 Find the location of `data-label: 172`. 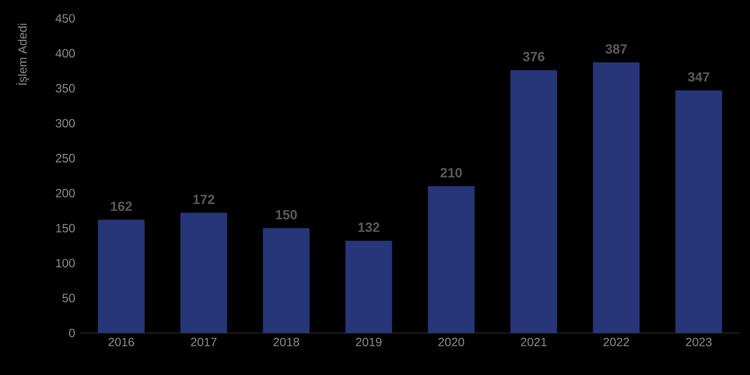

data-label: 172 is located at coordinates (203, 199).